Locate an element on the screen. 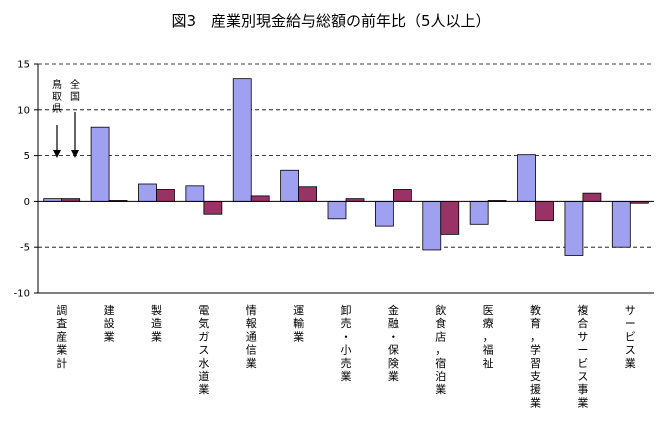 The width and height of the screenshot is (662, 430). y-tick-label: -10 is located at coordinates (22, 294).